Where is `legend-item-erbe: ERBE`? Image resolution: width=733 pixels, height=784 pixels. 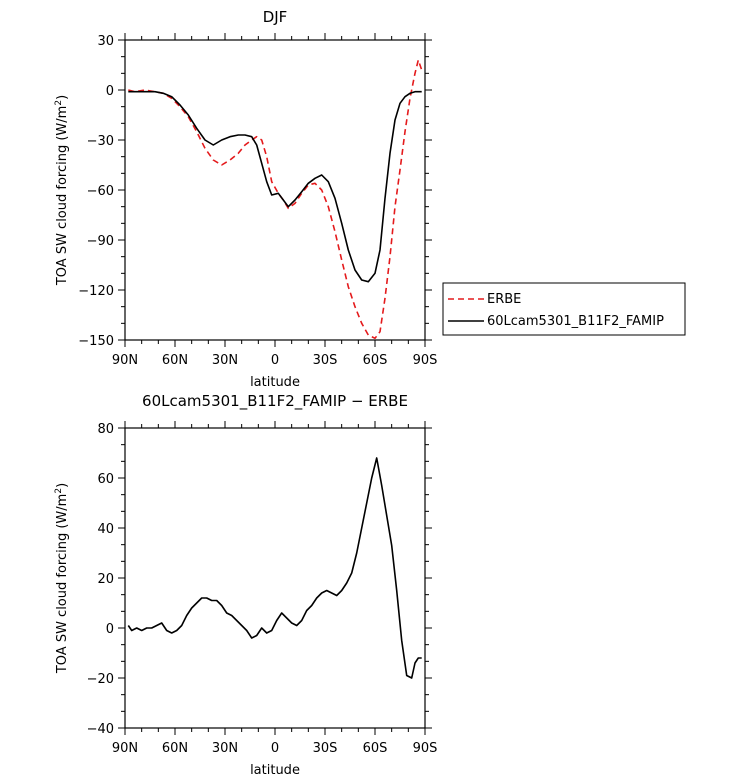
legend-item-erbe: ERBE is located at coordinates (484, 299).